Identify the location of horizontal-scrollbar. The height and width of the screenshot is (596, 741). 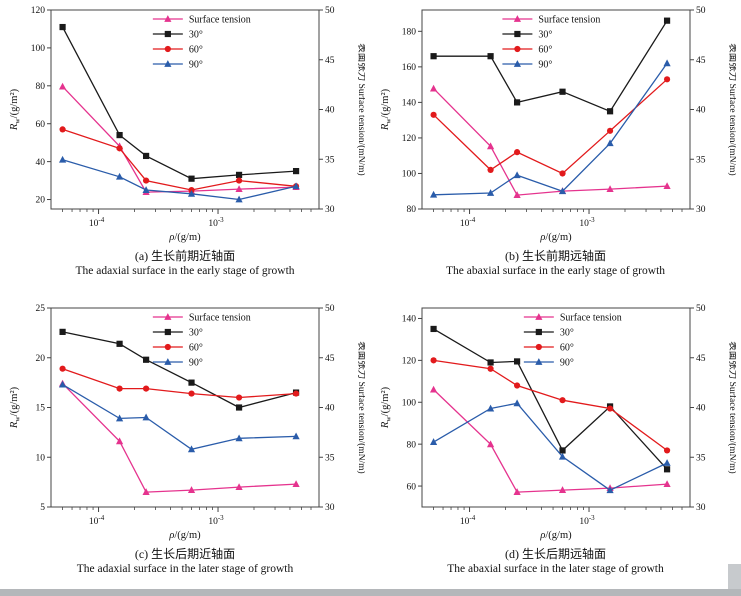
(370, 592).